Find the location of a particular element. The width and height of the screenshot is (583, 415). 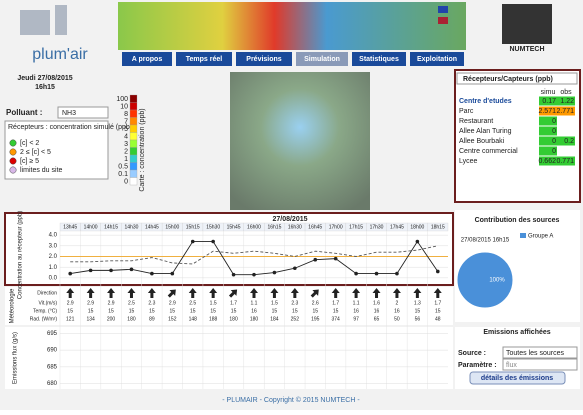

meteo-value: 65 is located at coordinates (377, 319).